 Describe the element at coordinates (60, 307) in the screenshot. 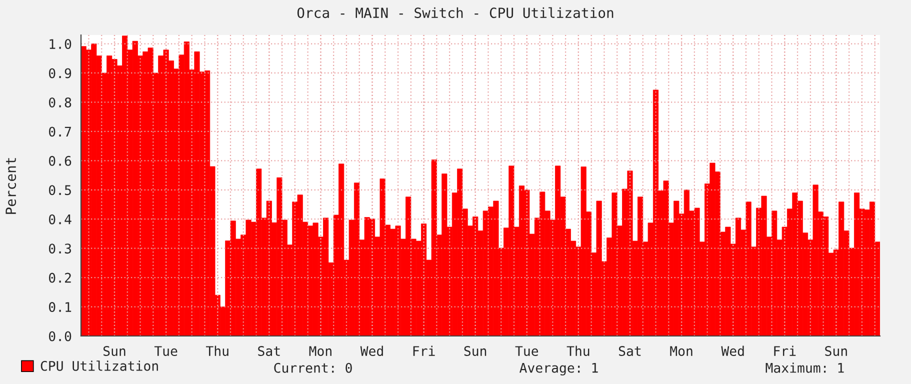

I see `y-tick-label: 0.1` at that location.